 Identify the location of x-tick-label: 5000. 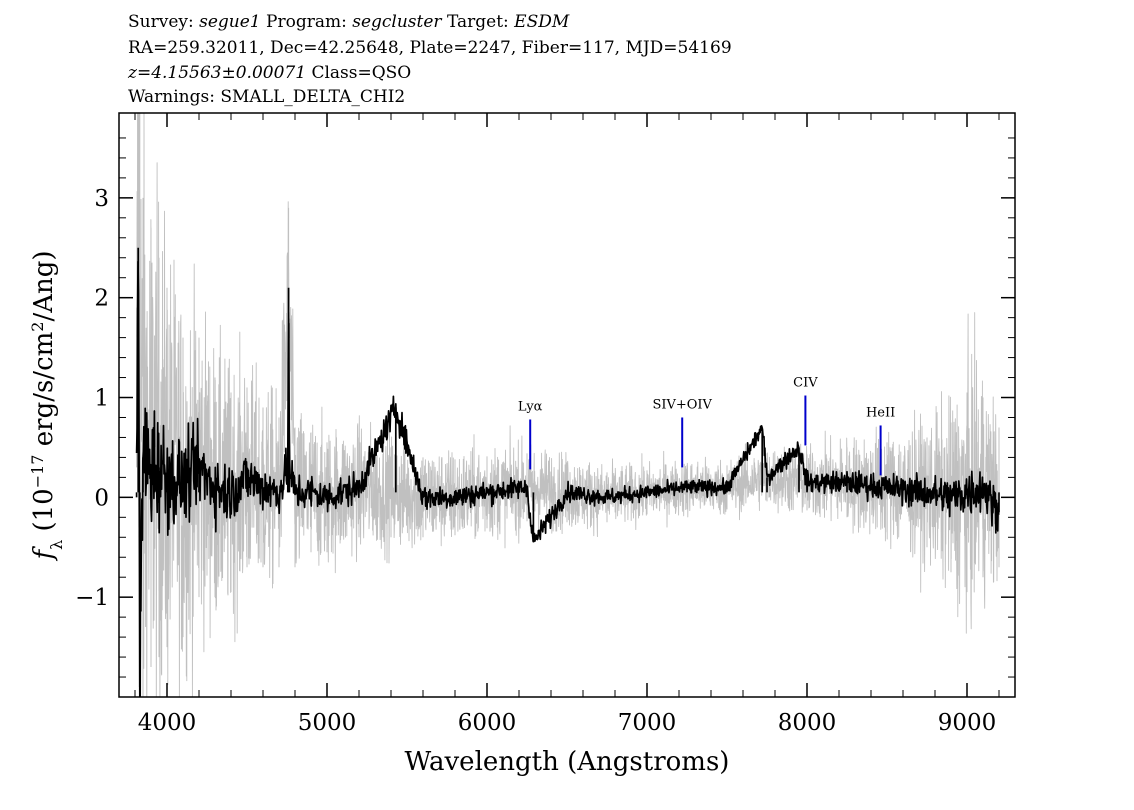
(327, 723).